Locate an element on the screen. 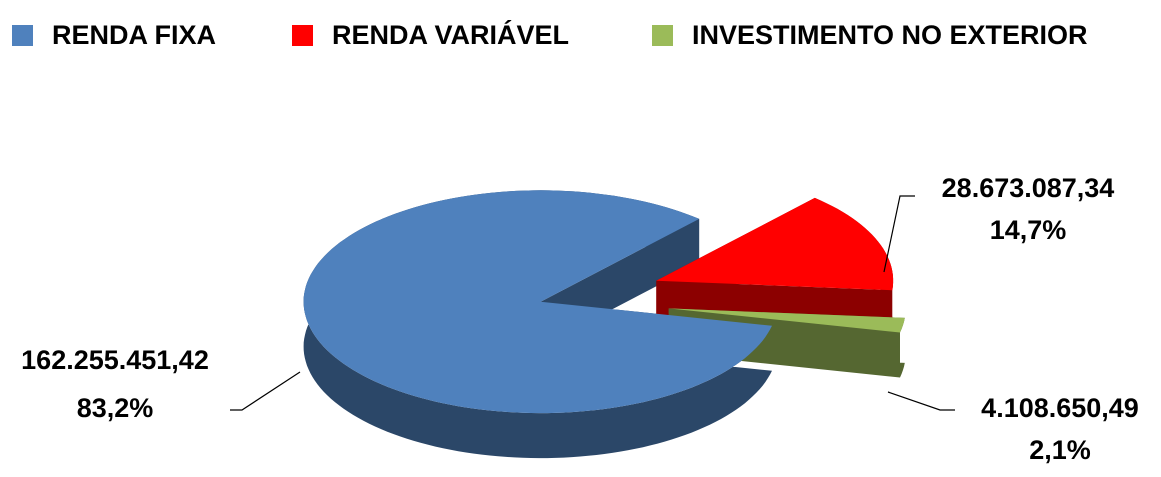 Image resolution: width=1161 pixels, height=477 pixels. percent-label: 83,2% is located at coordinates (115, 408).